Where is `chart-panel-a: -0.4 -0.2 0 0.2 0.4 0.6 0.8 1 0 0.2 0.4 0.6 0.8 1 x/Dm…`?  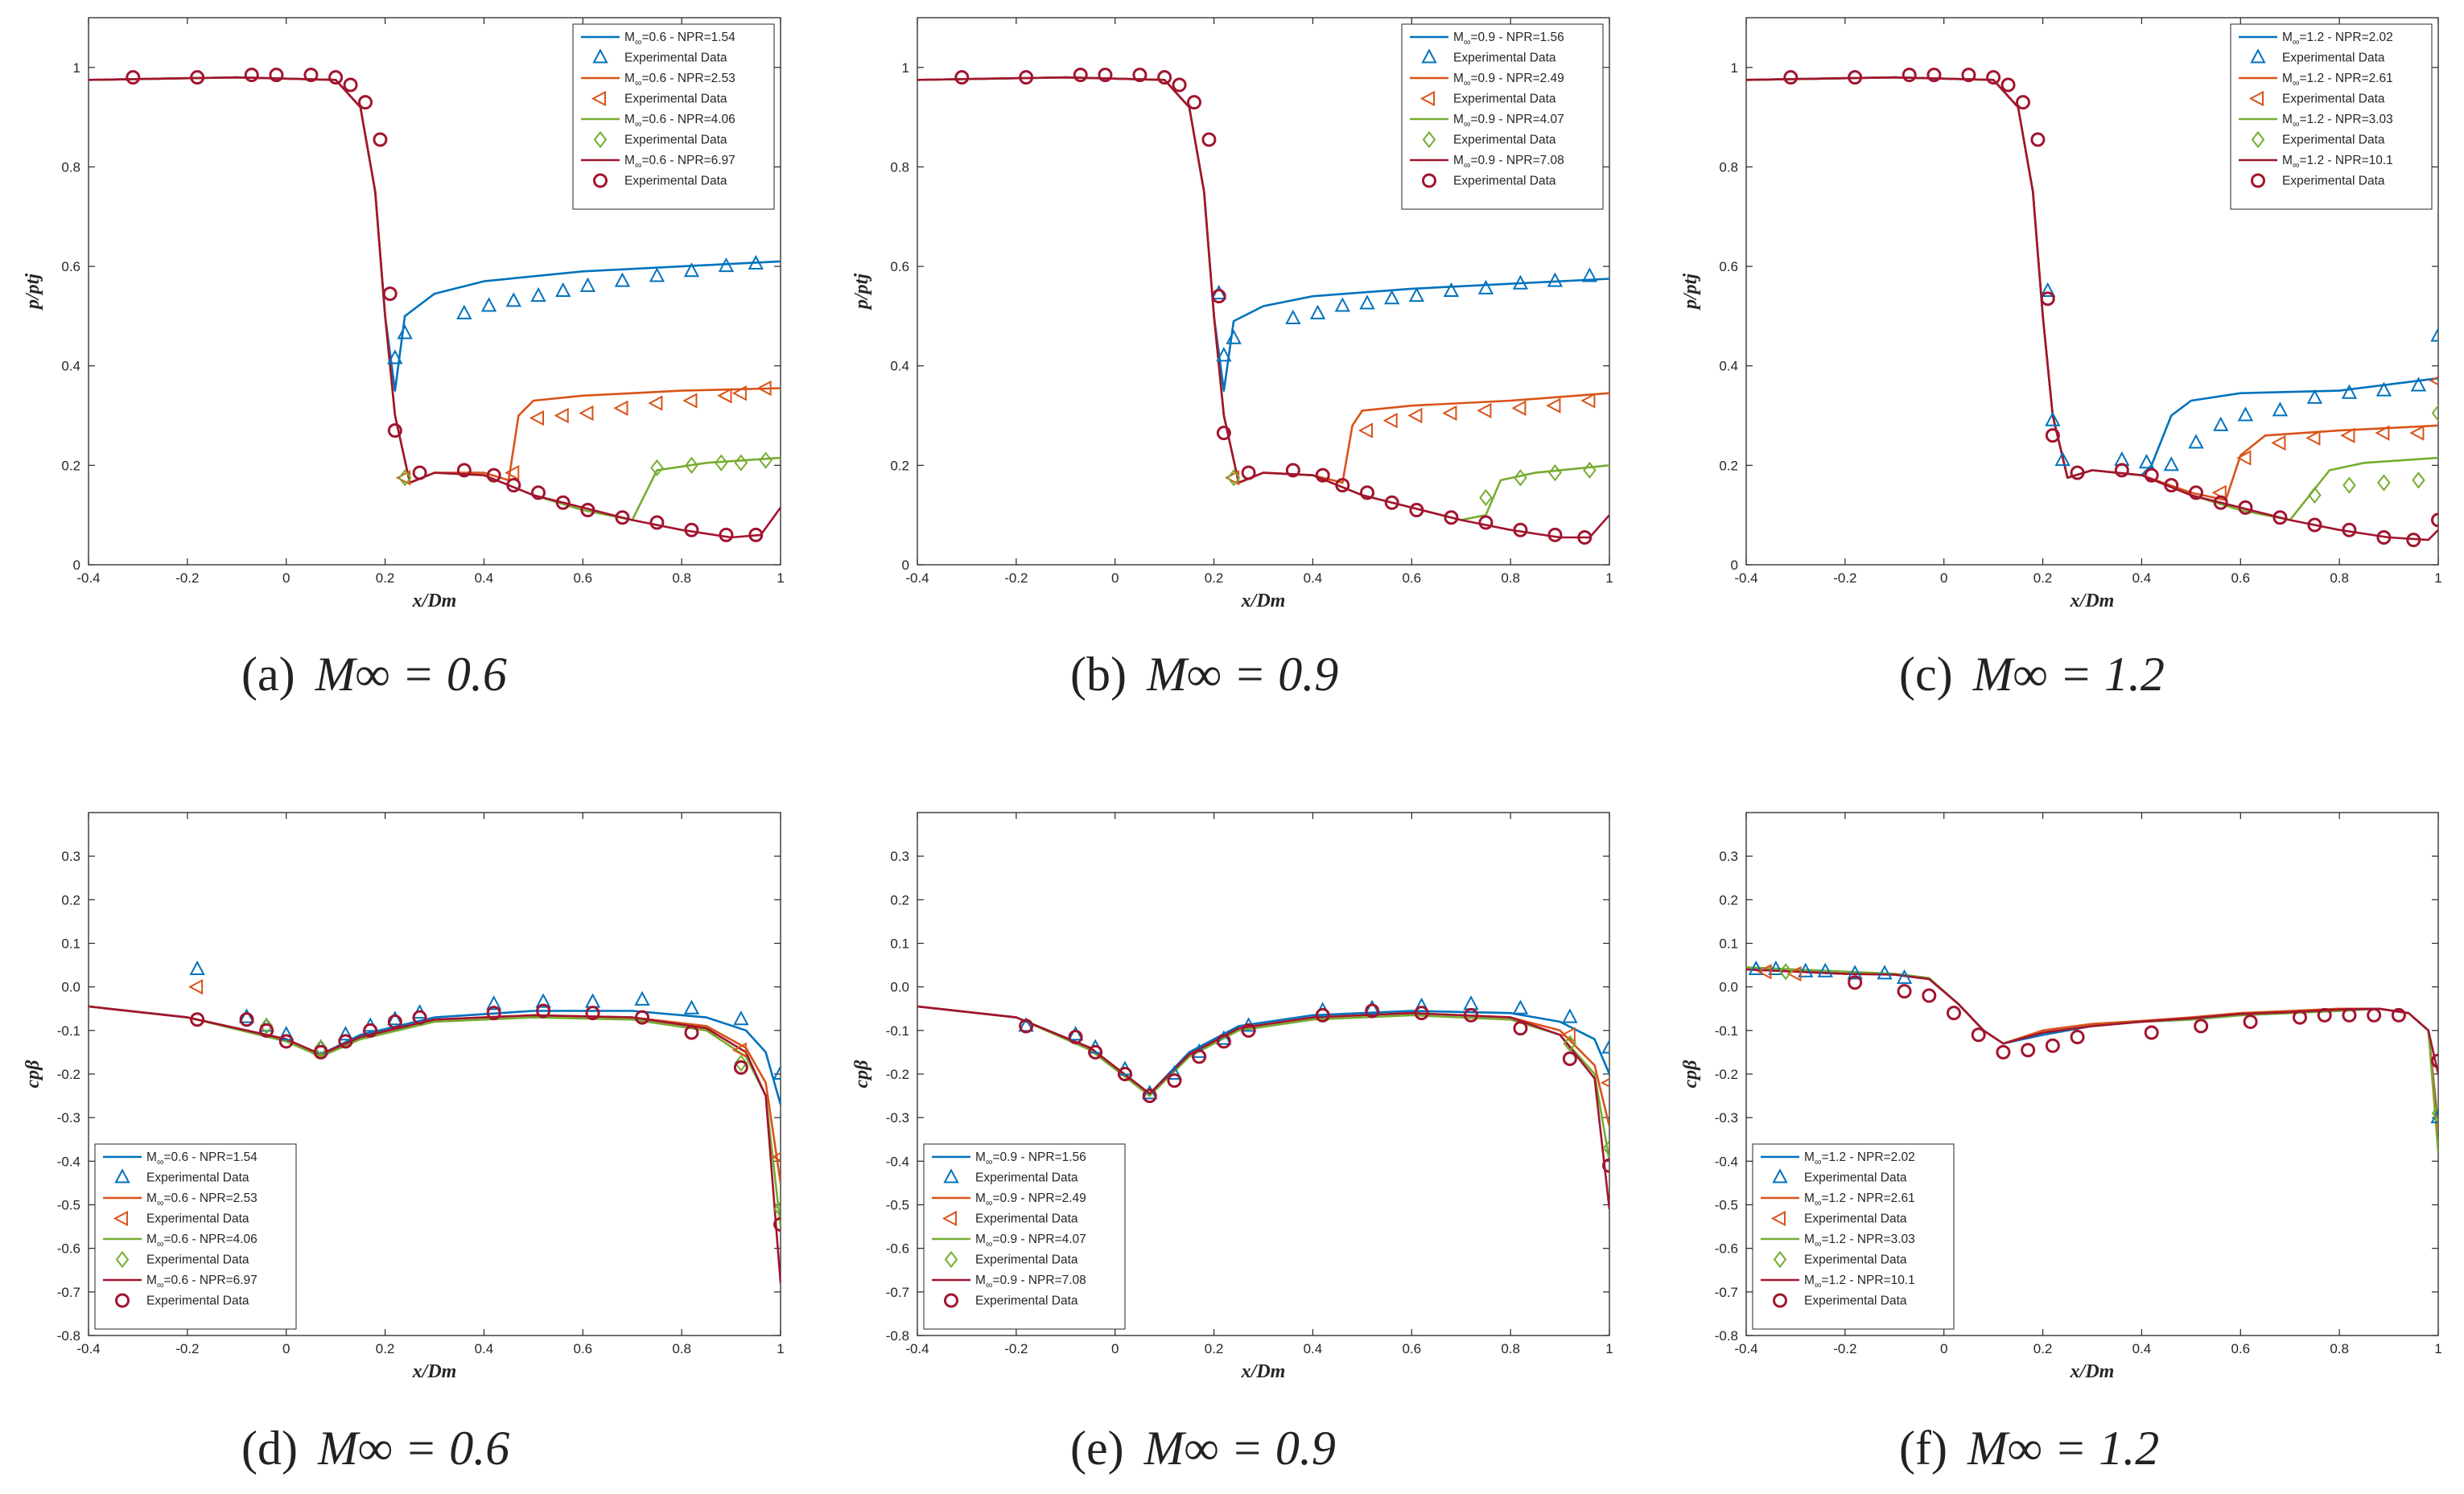 chart-panel-a: -0.4 -0.2 0 0.2 0.4 0.6 0.8 1 0 0.2 0.4 0.6 0.8 1 x/Dm… is located at coordinates (404, 359).